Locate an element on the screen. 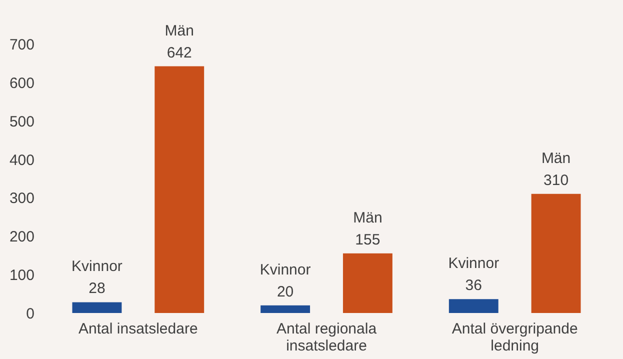 The width and height of the screenshot is (623, 359). x-tick-label: Antal regionala insatsledare is located at coordinates (327, 337).